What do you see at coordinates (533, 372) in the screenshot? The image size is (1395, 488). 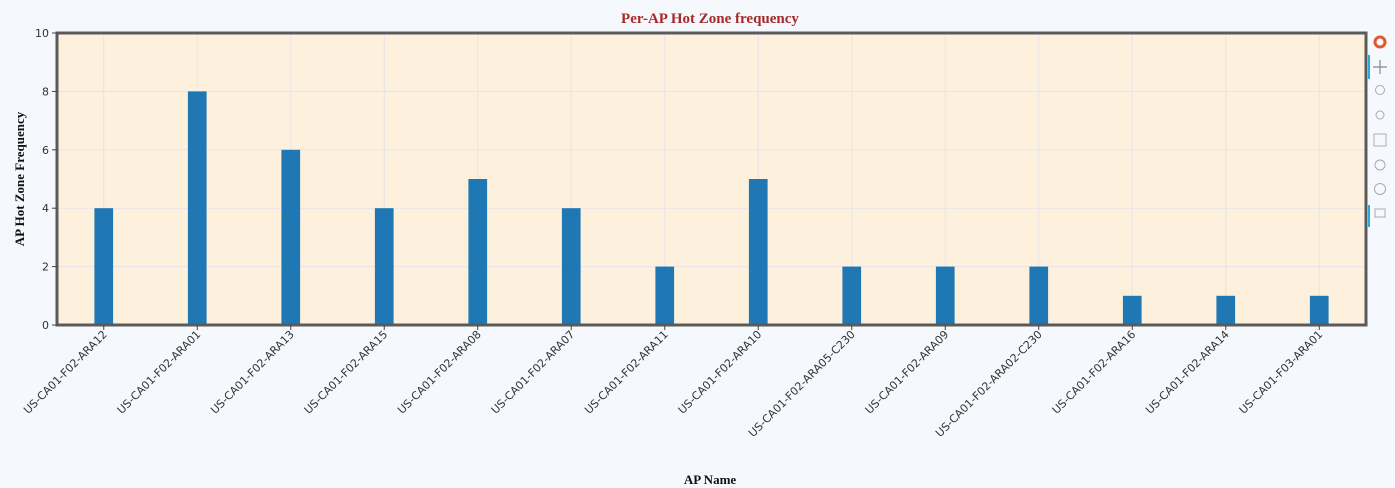 I see `x-tick-label: US-CA01-F02-ARA07` at bounding box center [533, 372].